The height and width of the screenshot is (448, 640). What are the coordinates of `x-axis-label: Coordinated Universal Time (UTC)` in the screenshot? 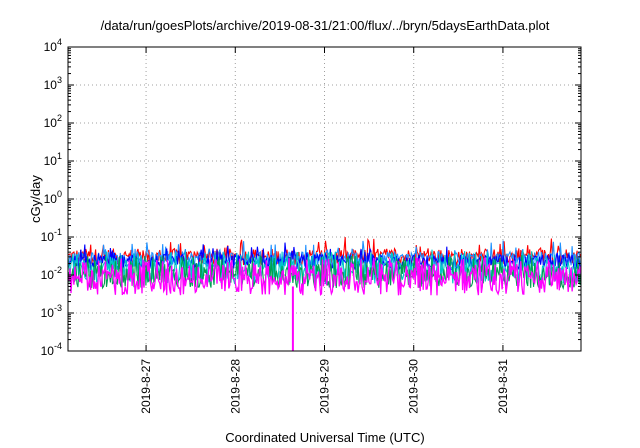 It's located at (324, 437).